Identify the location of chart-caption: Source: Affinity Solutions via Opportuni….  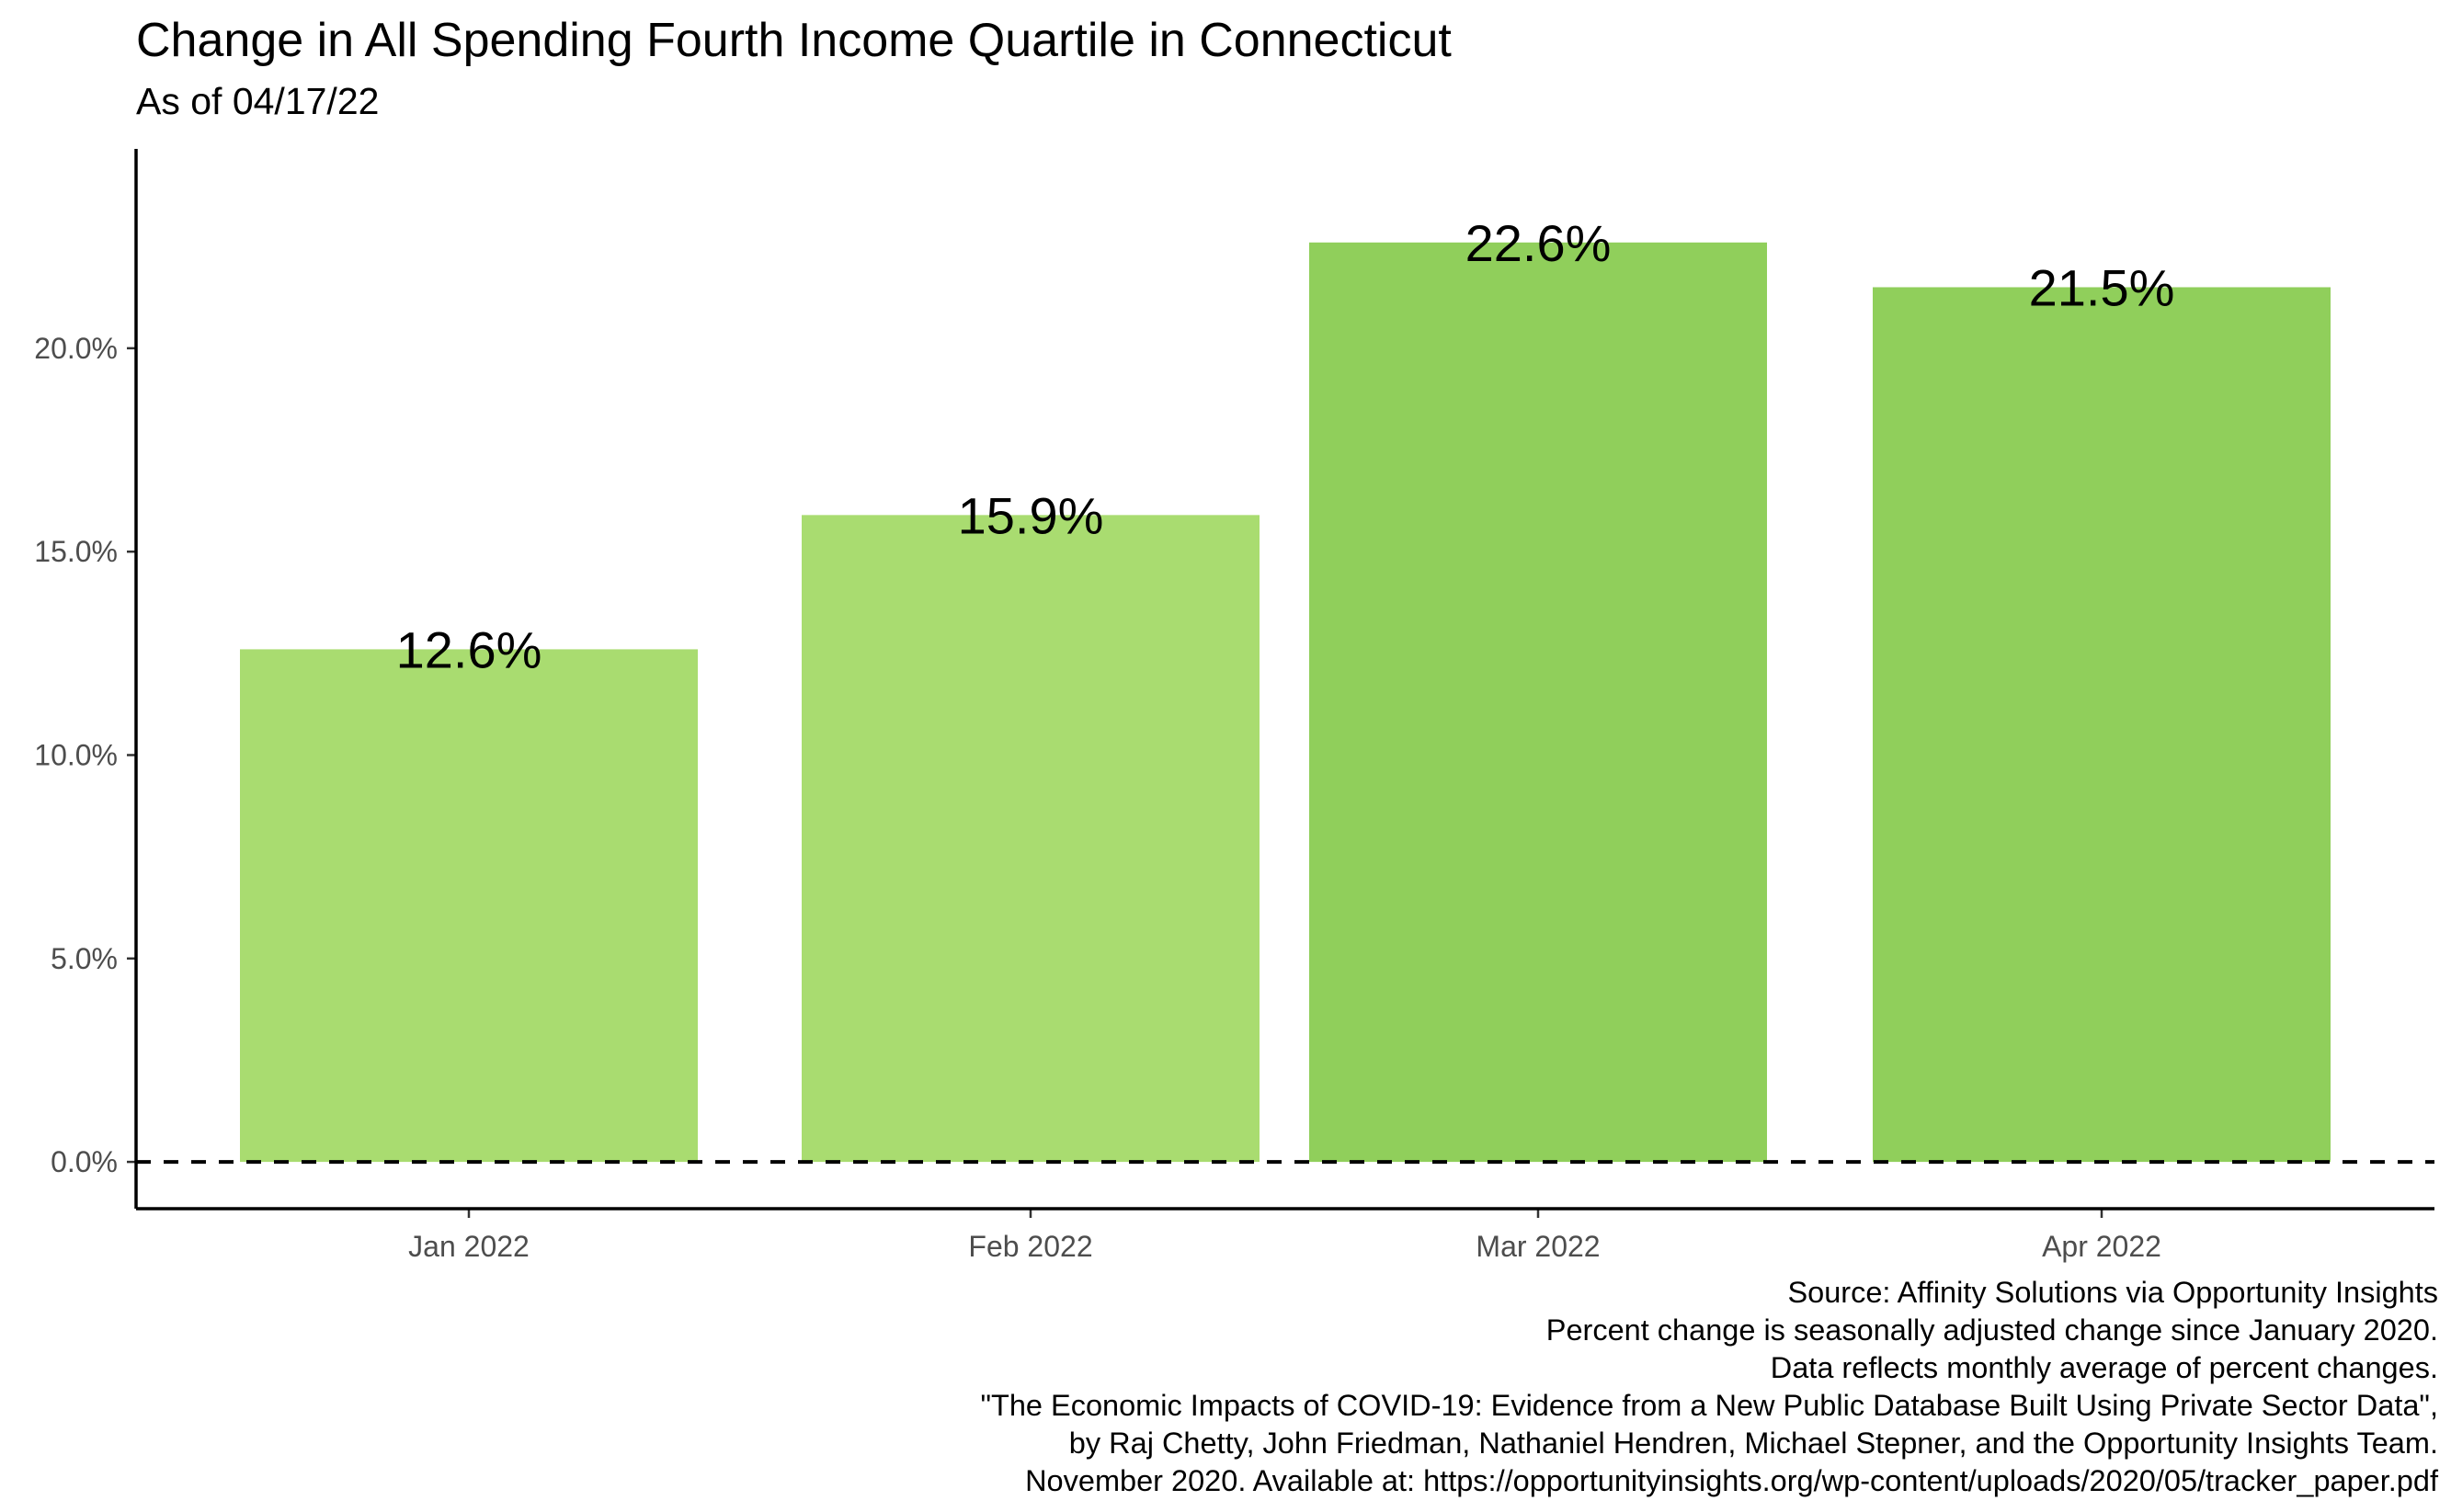
(1709, 1387).